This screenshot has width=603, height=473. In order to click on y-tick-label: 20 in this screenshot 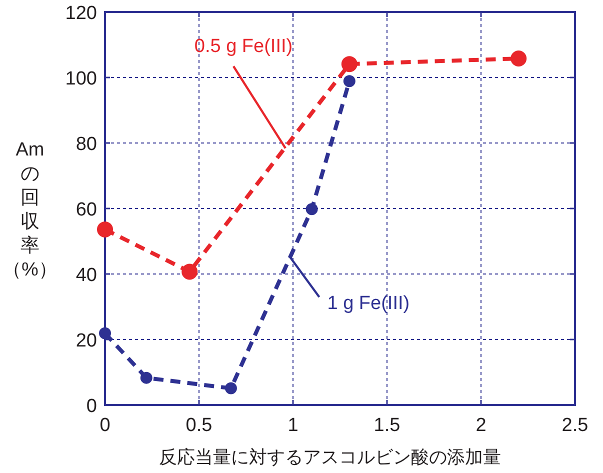, I will do `click(86, 341)`.